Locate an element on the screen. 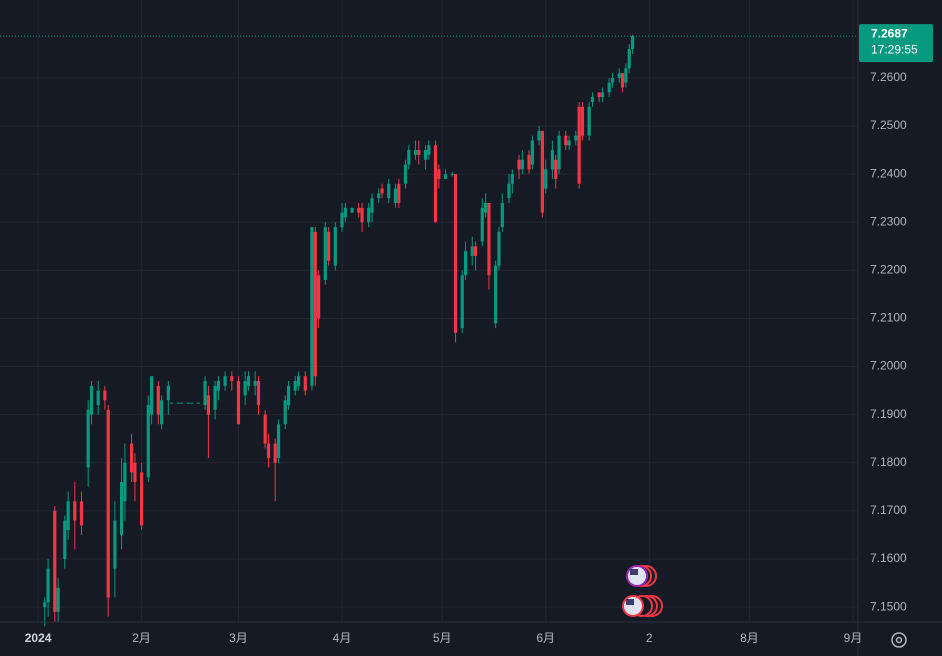 The height and width of the screenshot is (656, 942). settings-icon is located at coordinates (899, 640).